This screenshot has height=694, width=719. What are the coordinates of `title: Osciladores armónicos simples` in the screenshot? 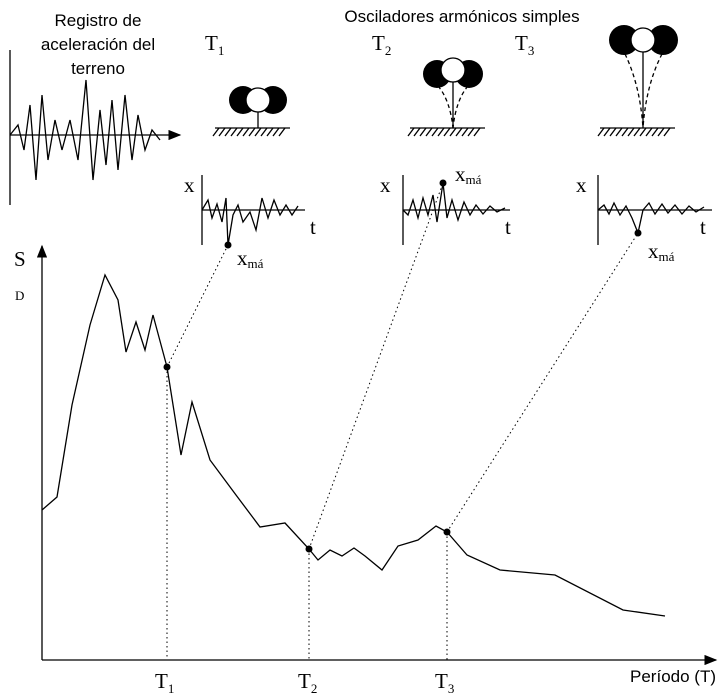 It's located at (461, 16).